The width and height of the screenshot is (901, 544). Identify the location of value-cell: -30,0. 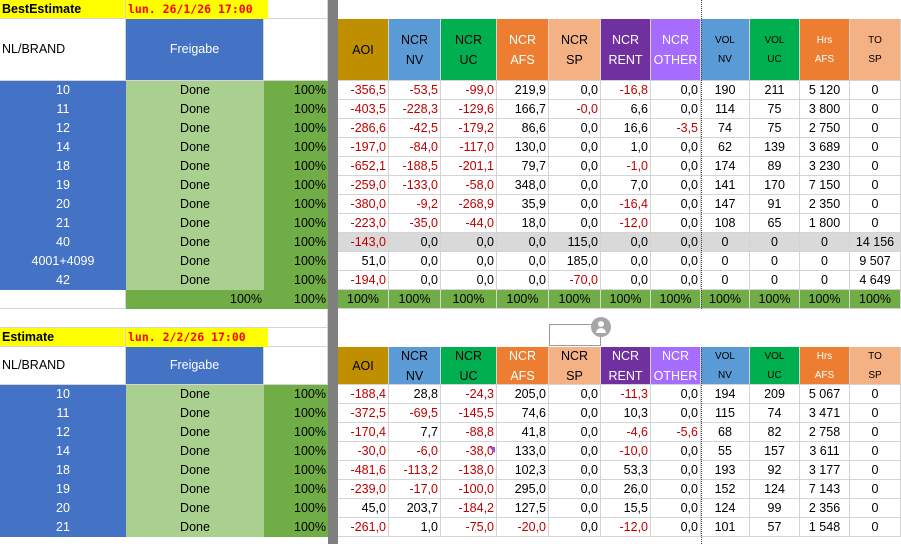
(363, 451).